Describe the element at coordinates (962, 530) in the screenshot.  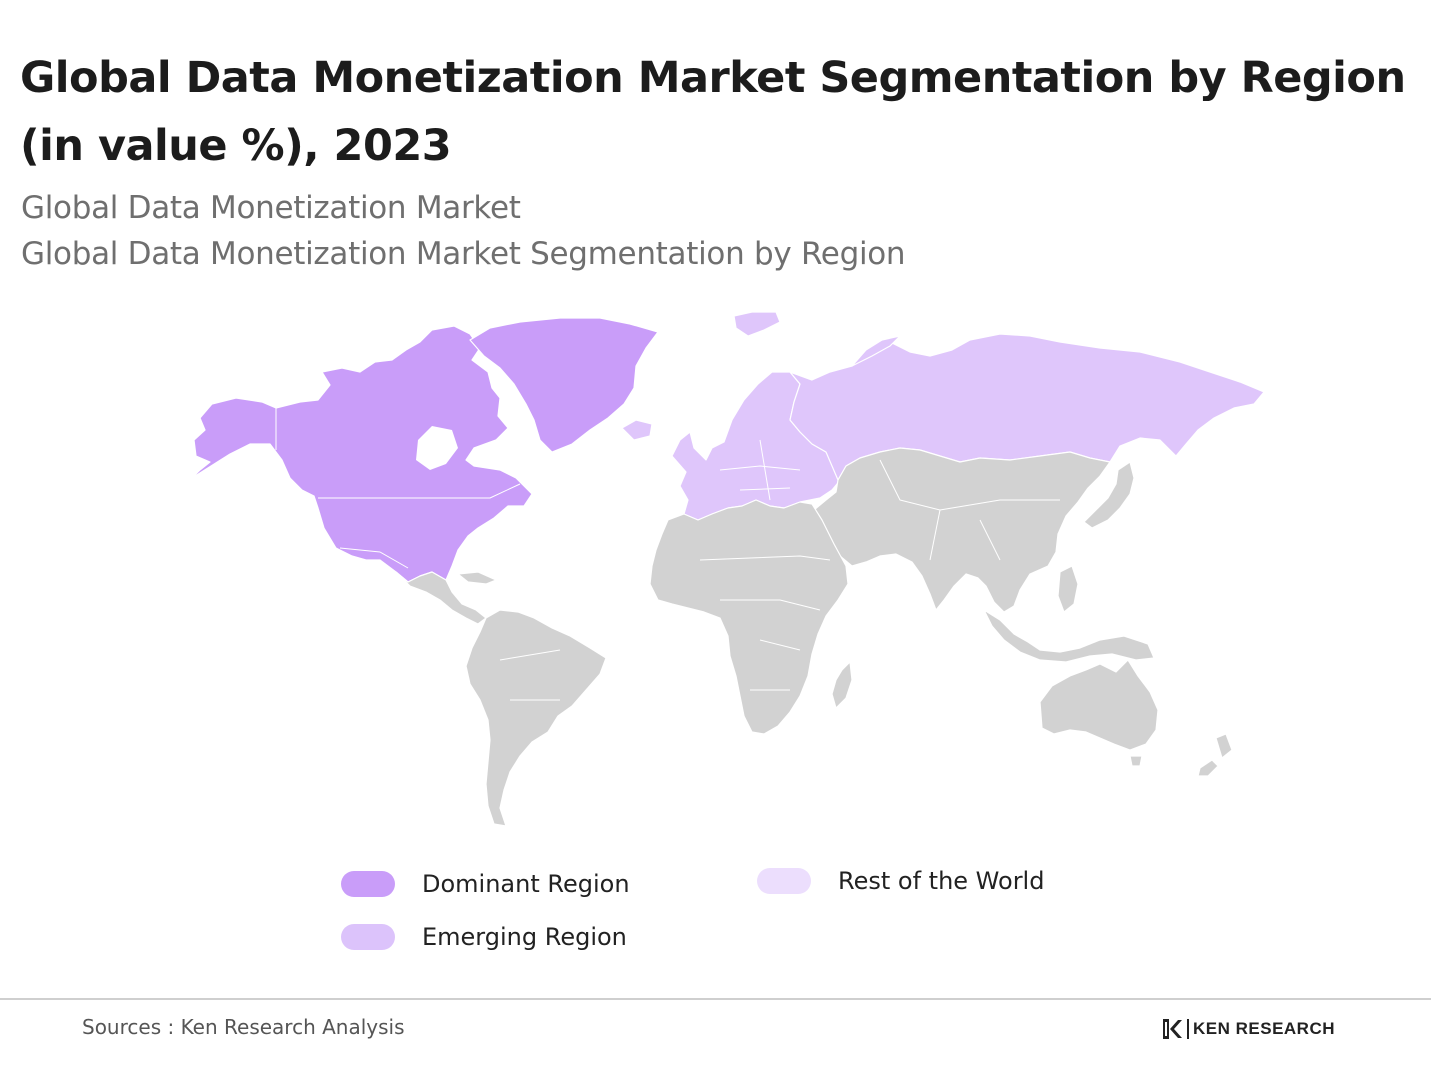
I see `region-asia` at that location.